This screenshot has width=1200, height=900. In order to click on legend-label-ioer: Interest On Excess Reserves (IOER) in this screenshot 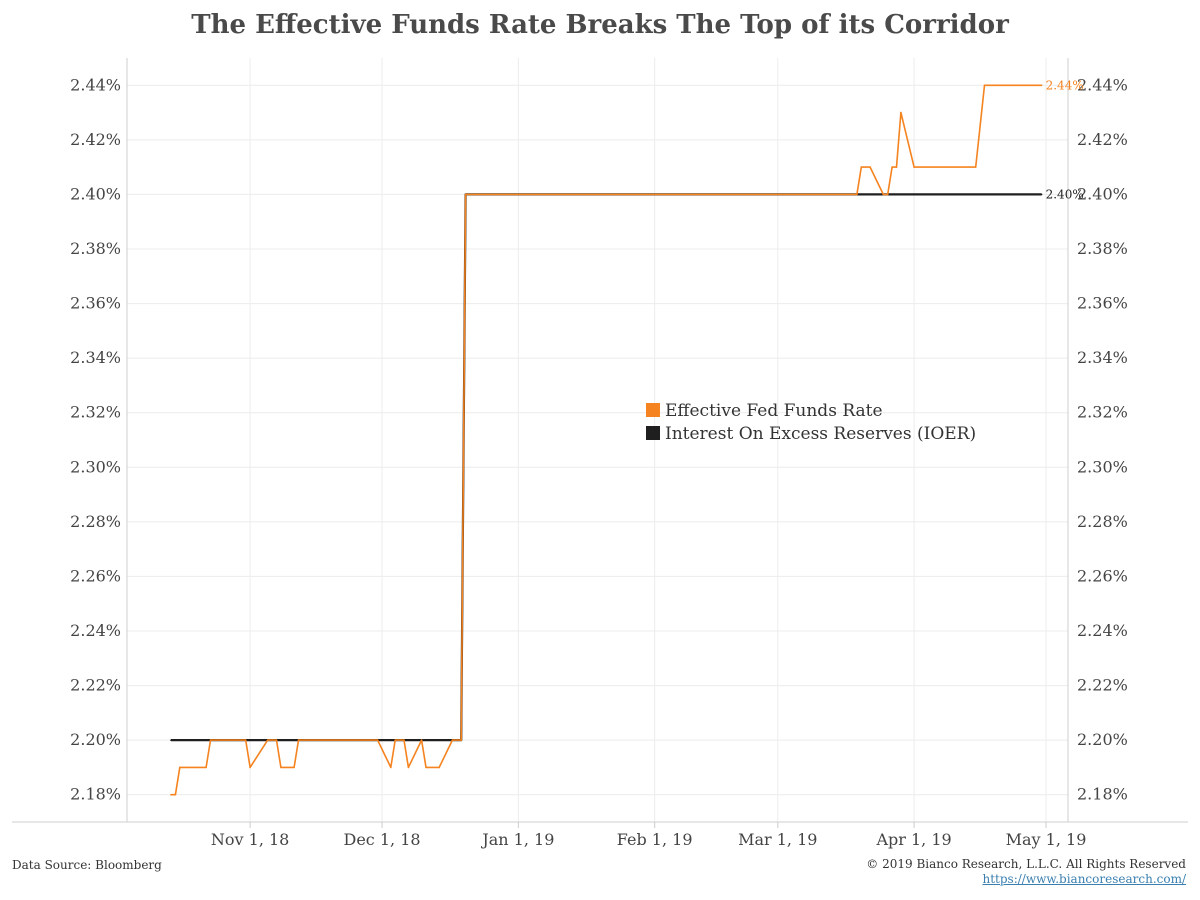, I will do `click(820, 434)`.